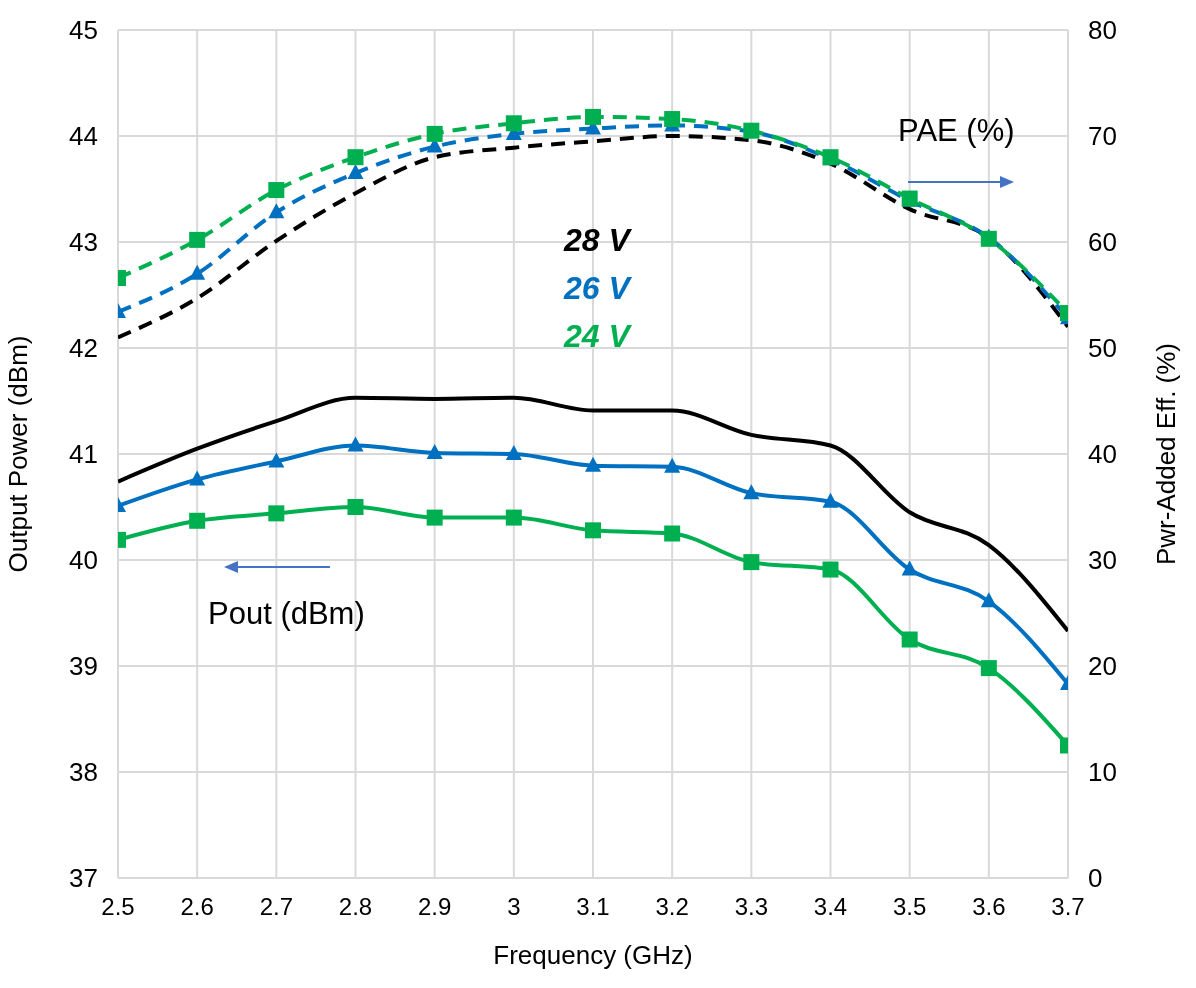  Describe the element at coordinates (83, 666) in the screenshot. I see `y-tick-label: 39` at that location.